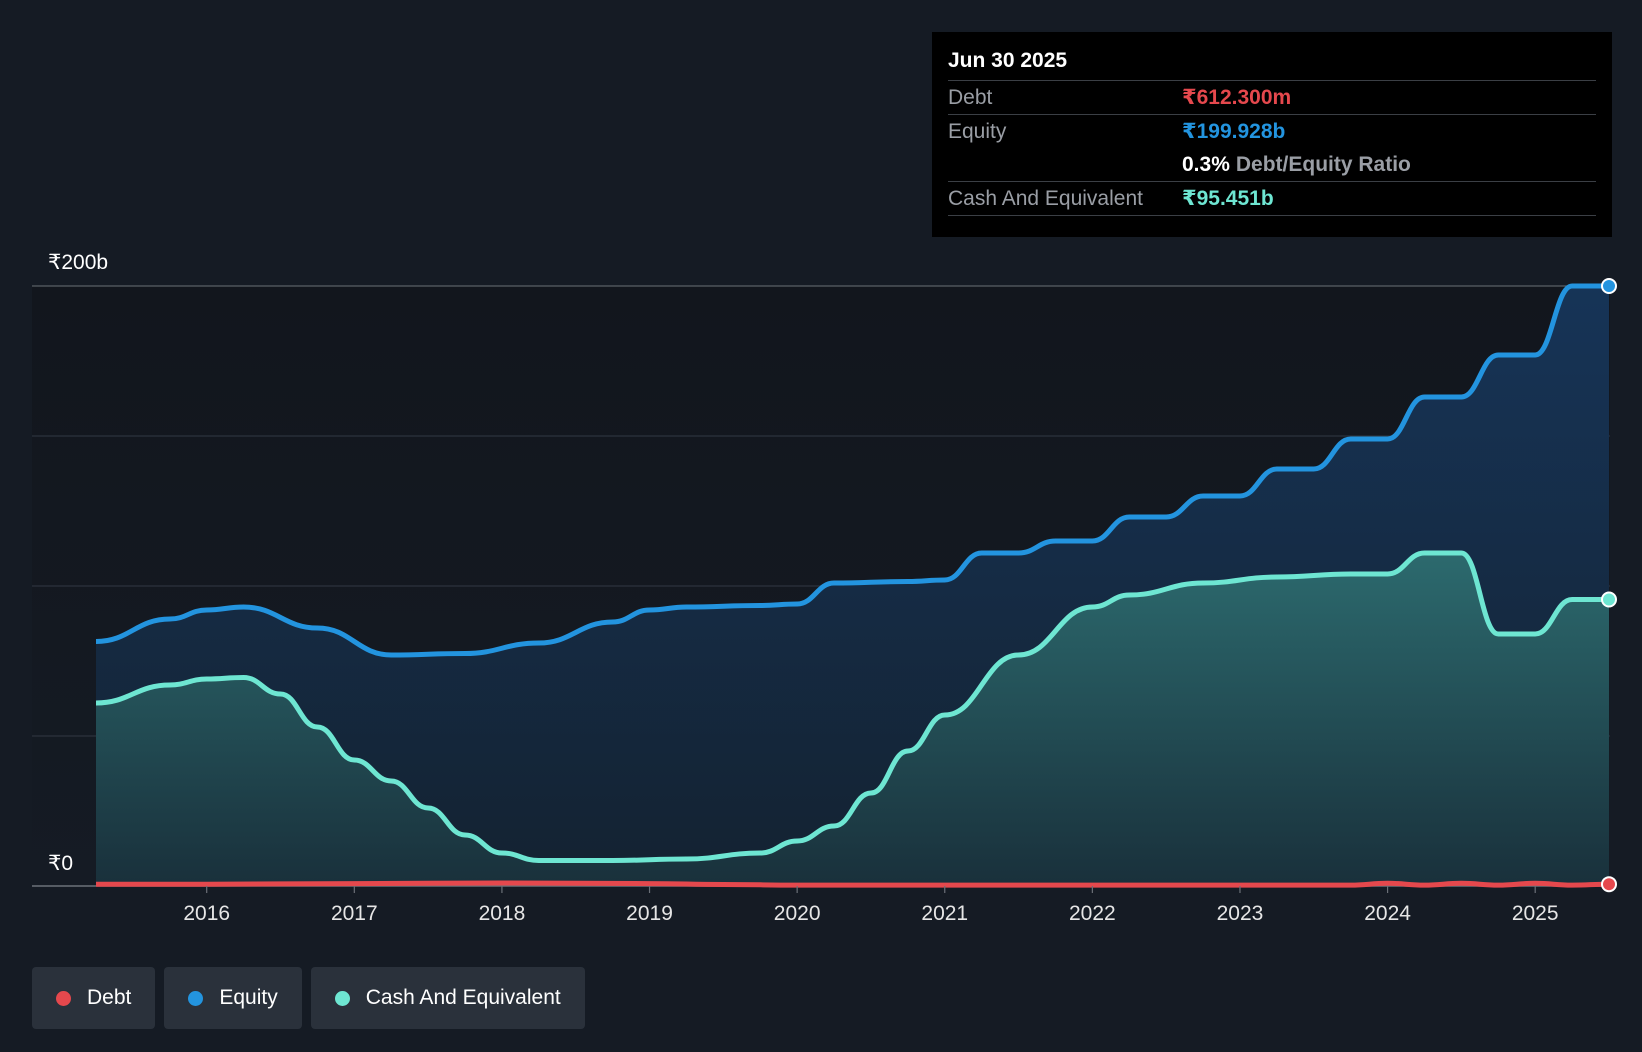 This screenshot has width=1642, height=1052. I want to click on tooltip-ratio-row: 0.3% Debt/Equity Ratio, so click(1272, 165).